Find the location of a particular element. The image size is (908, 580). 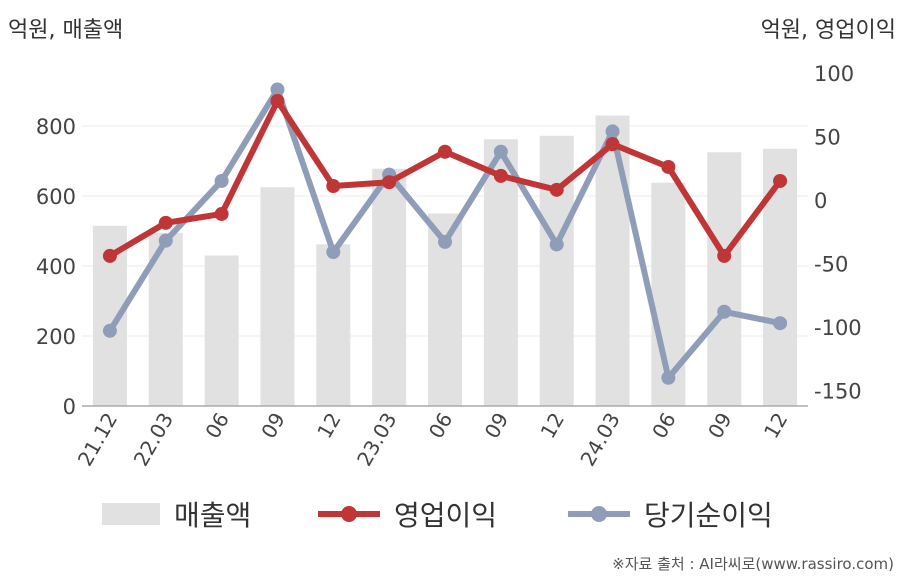

chart-legend: 매출액 영업이익 당기순이익 is located at coordinates (454, 514).